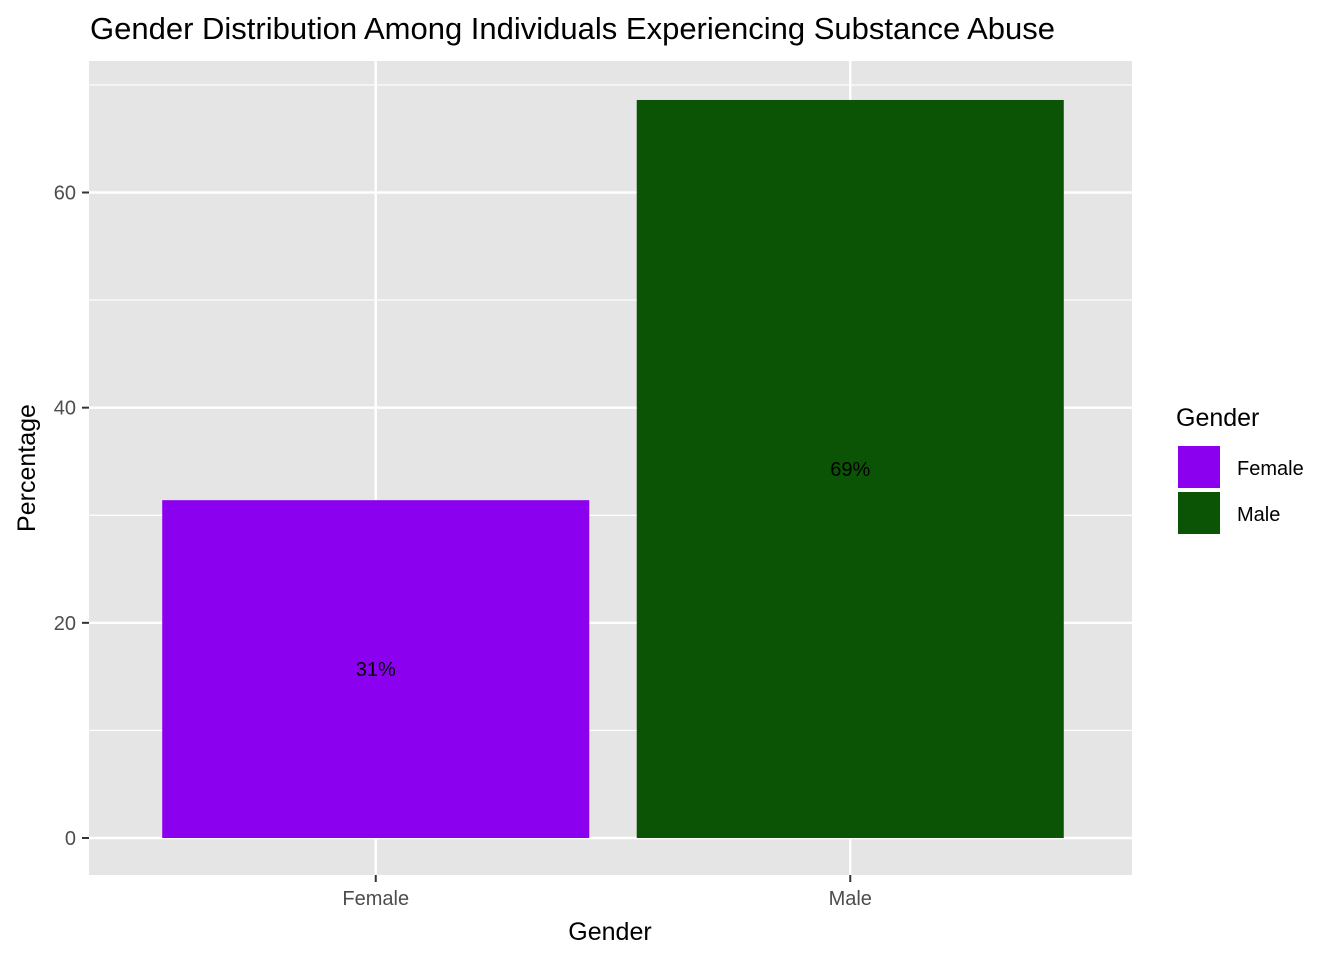  What do you see at coordinates (65, 194) in the screenshot?
I see `y-tick-label: 60` at bounding box center [65, 194].